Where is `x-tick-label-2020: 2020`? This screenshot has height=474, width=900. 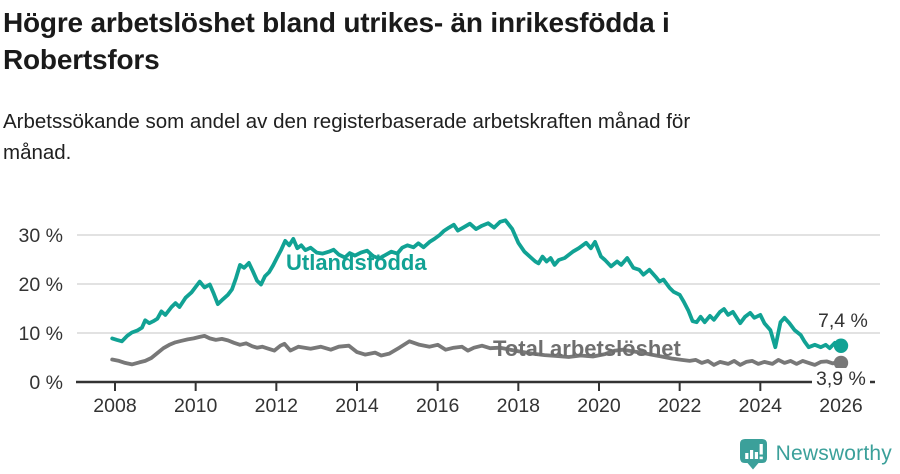
x-tick-label-2020: 2020 is located at coordinates (599, 406).